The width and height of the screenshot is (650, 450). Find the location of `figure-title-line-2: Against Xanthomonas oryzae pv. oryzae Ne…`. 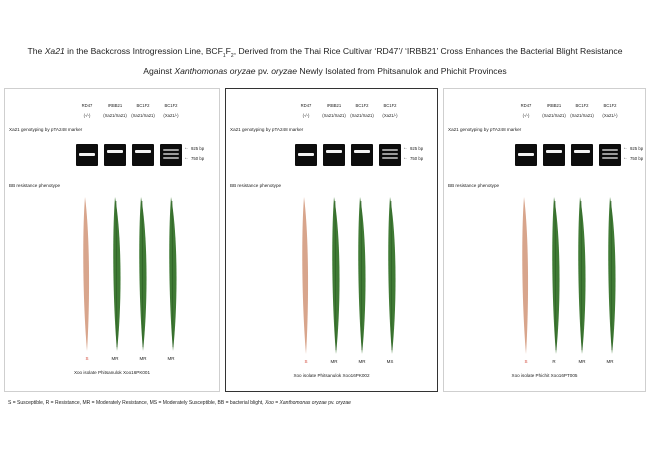

figure-title-line-2: Against Xanthomonas oryzae pv. oryzae Ne… is located at coordinates (325, 71).